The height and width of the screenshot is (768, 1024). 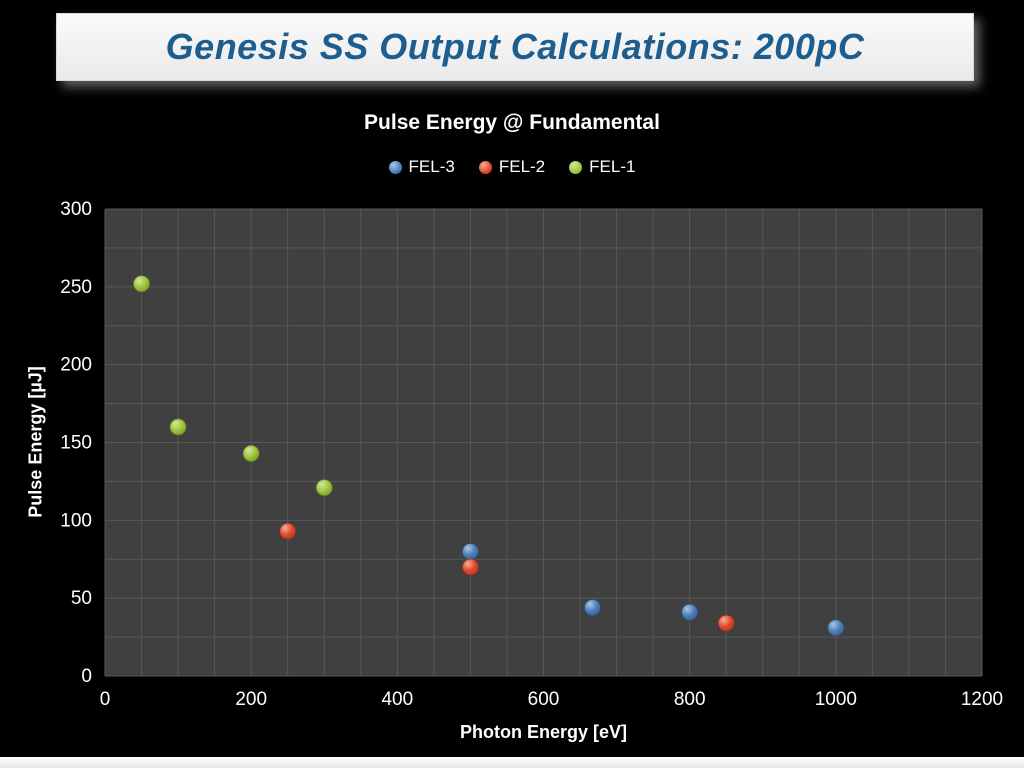 I want to click on legend-item-fel-1: FEL-1, so click(x=602, y=167).